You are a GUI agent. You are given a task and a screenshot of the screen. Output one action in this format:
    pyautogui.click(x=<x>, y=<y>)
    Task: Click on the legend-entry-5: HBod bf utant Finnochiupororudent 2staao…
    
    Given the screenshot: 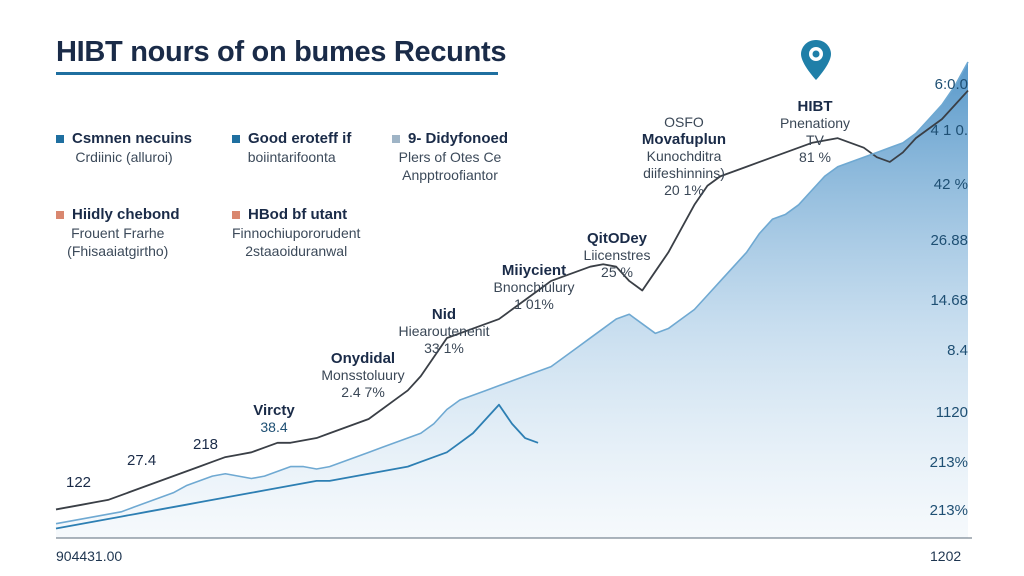 What is the action you would take?
    pyautogui.click(x=296, y=233)
    